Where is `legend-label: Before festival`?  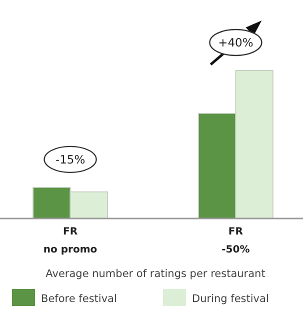 legend-label: Before festival is located at coordinates (79, 299).